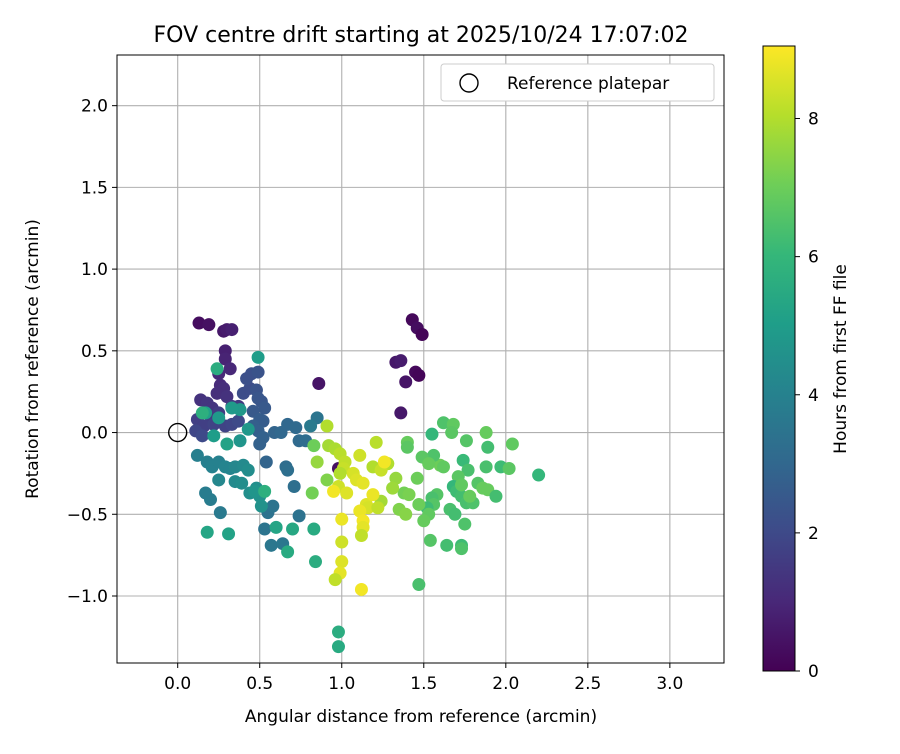  What do you see at coordinates (177, 432) in the screenshot?
I see `reference-point` at bounding box center [177, 432].